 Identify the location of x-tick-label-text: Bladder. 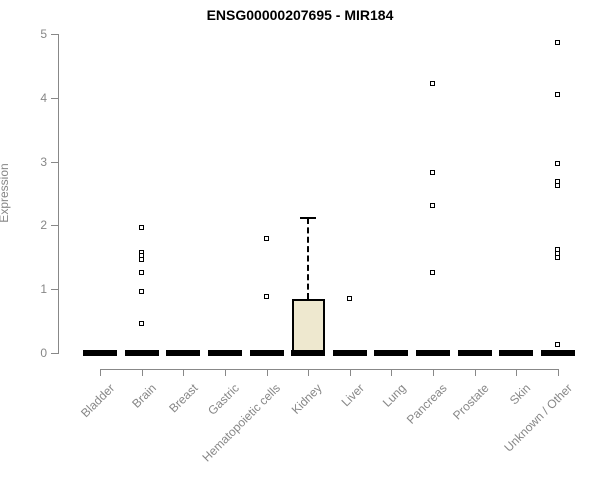
(97, 401).